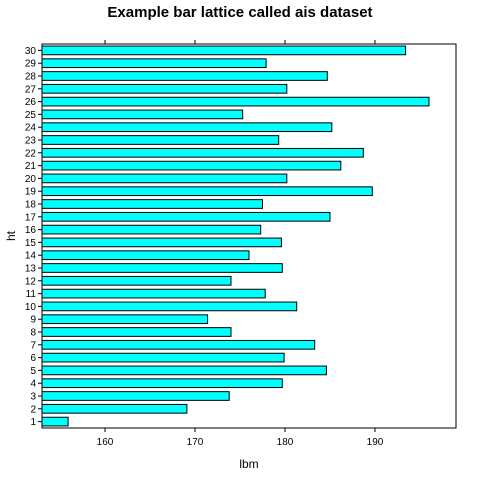  I want to click on y-tick-label: 25, so click(31, 115).